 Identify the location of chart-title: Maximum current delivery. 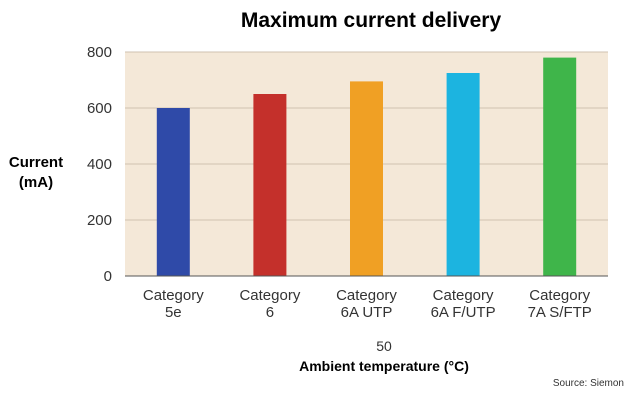
(371, 20).